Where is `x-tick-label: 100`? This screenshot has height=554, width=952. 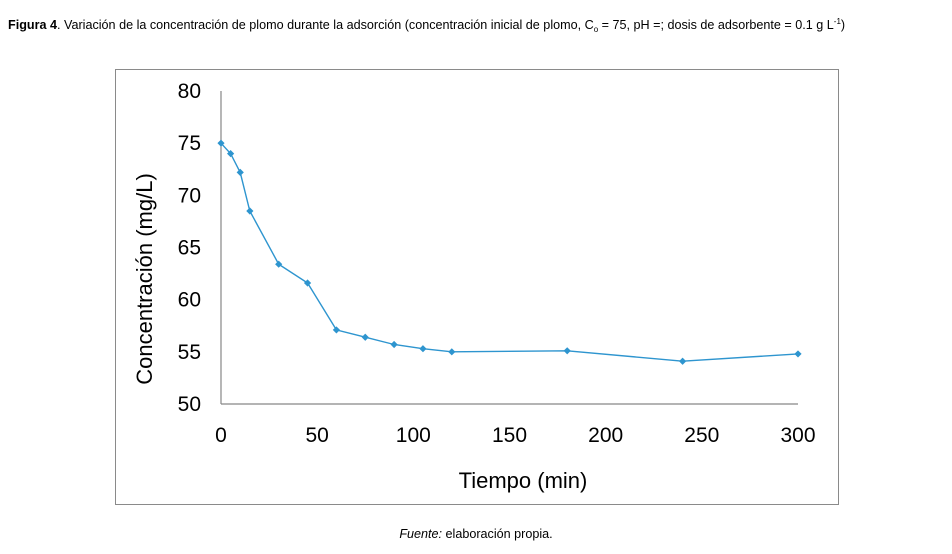
x-tick-label: 100 is located at coordinates (413, 435).